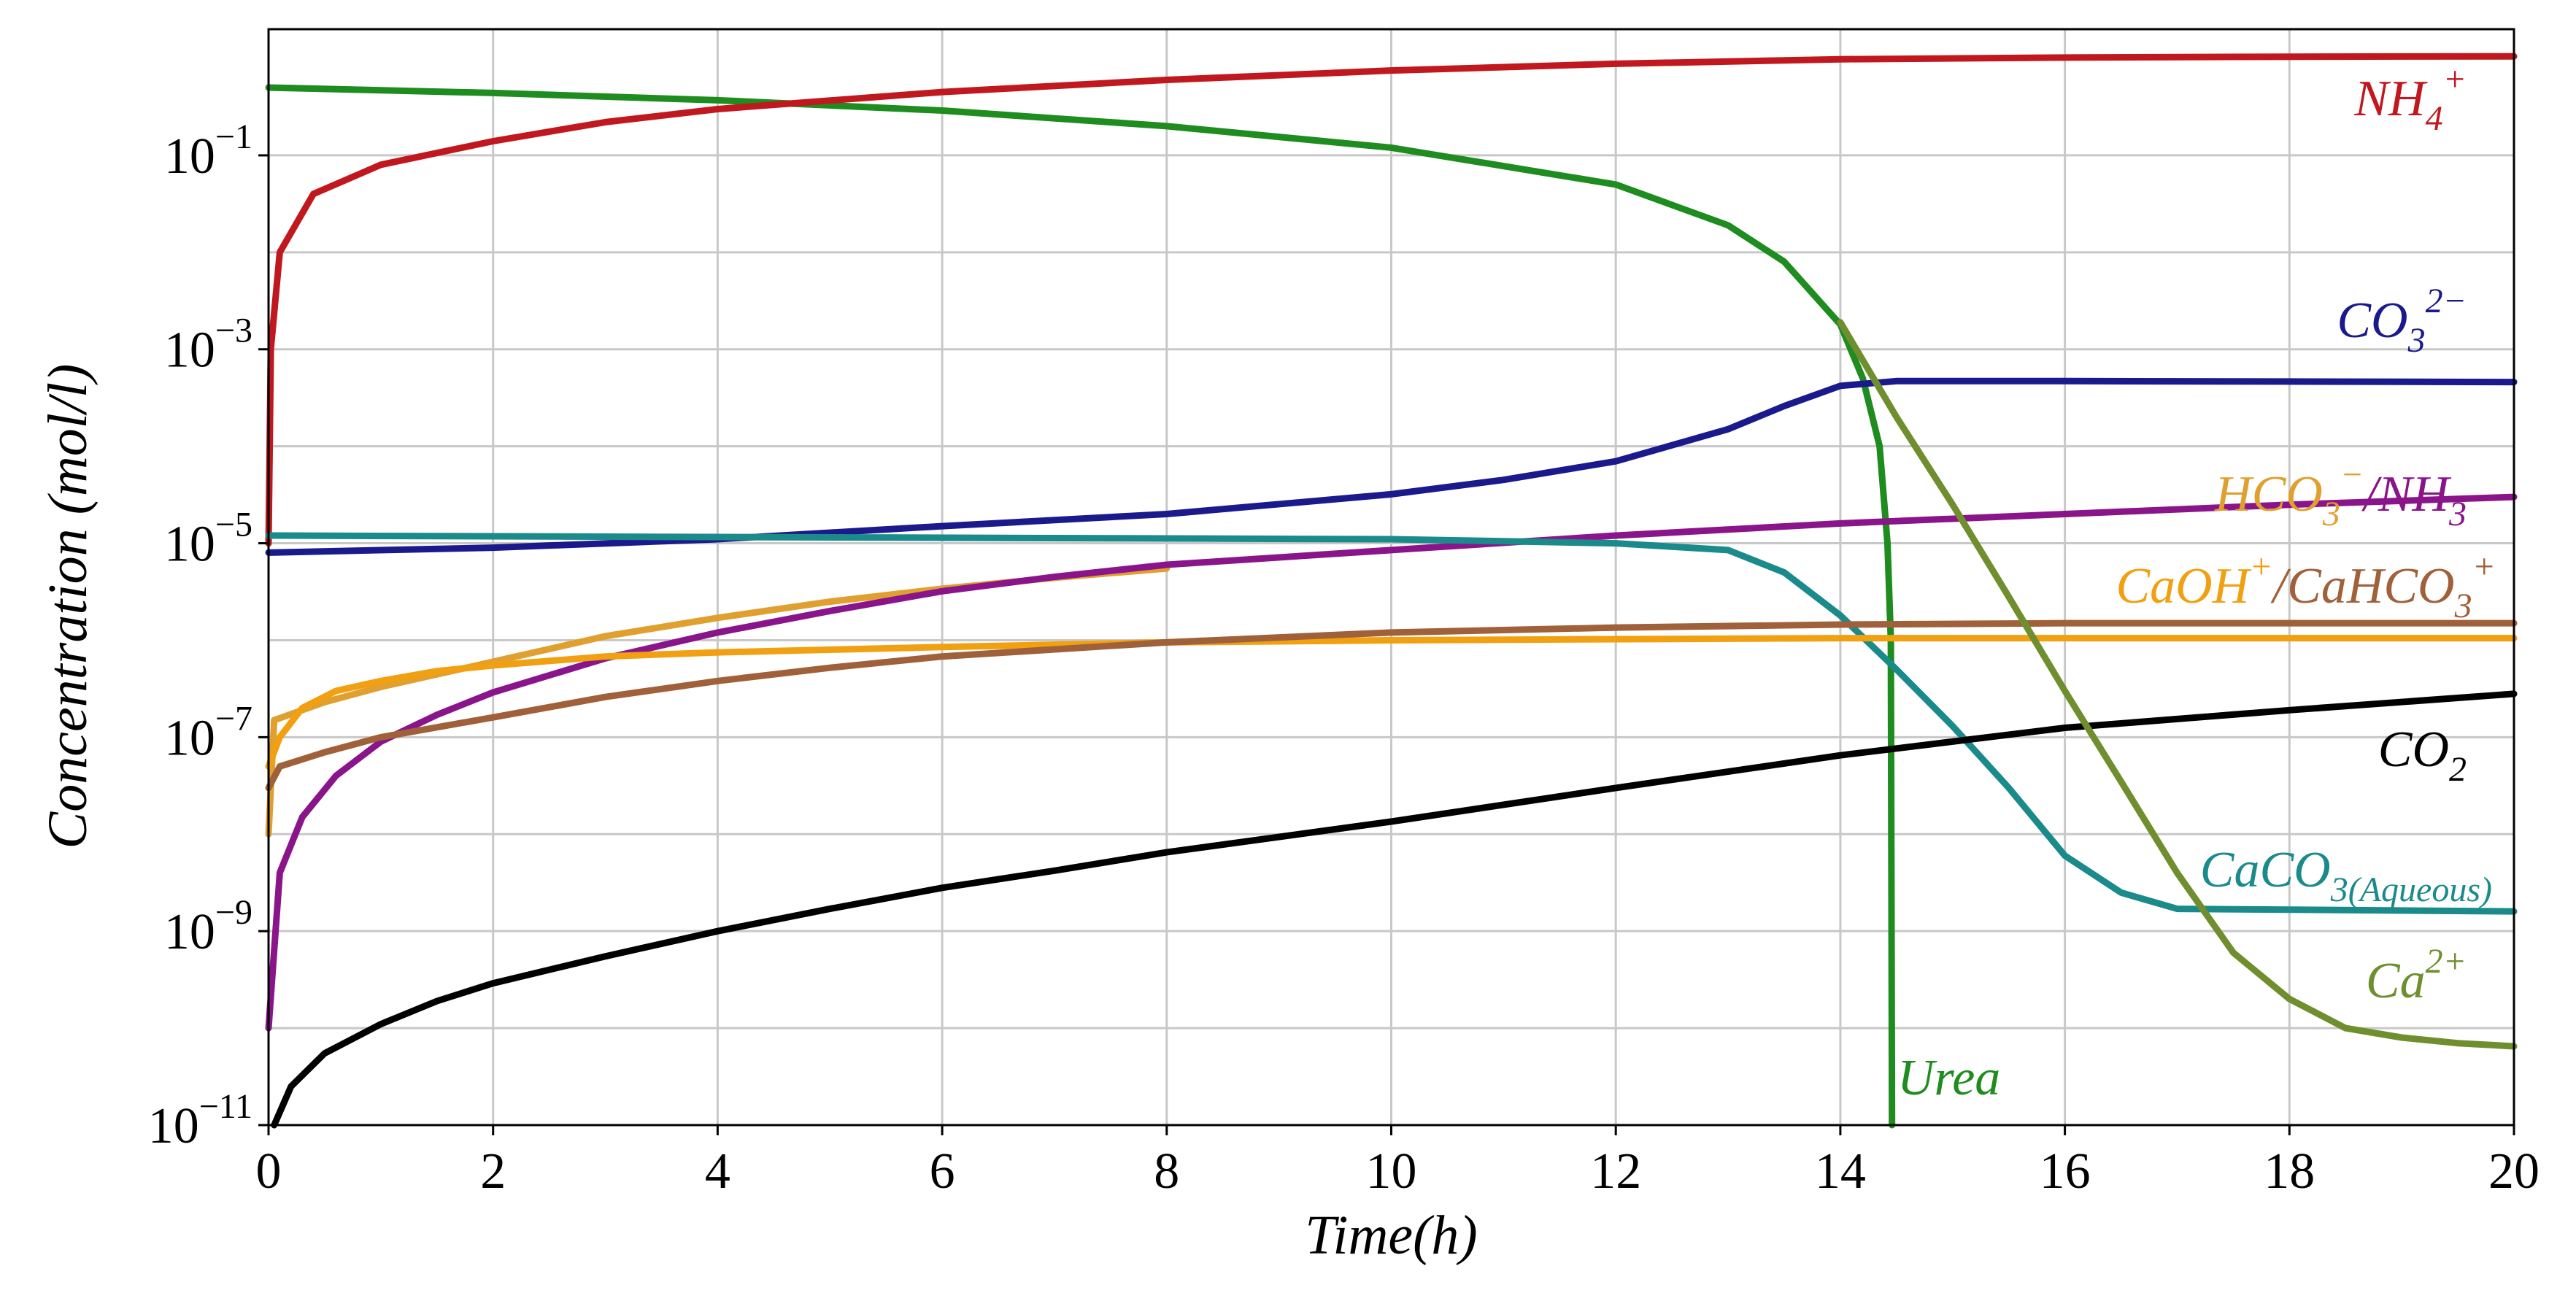 The image size is (2576, 1290). Describe the element at coordinates (2416, 975) in the screenshot. I see `series-label-ca: Ca2+` at that location.